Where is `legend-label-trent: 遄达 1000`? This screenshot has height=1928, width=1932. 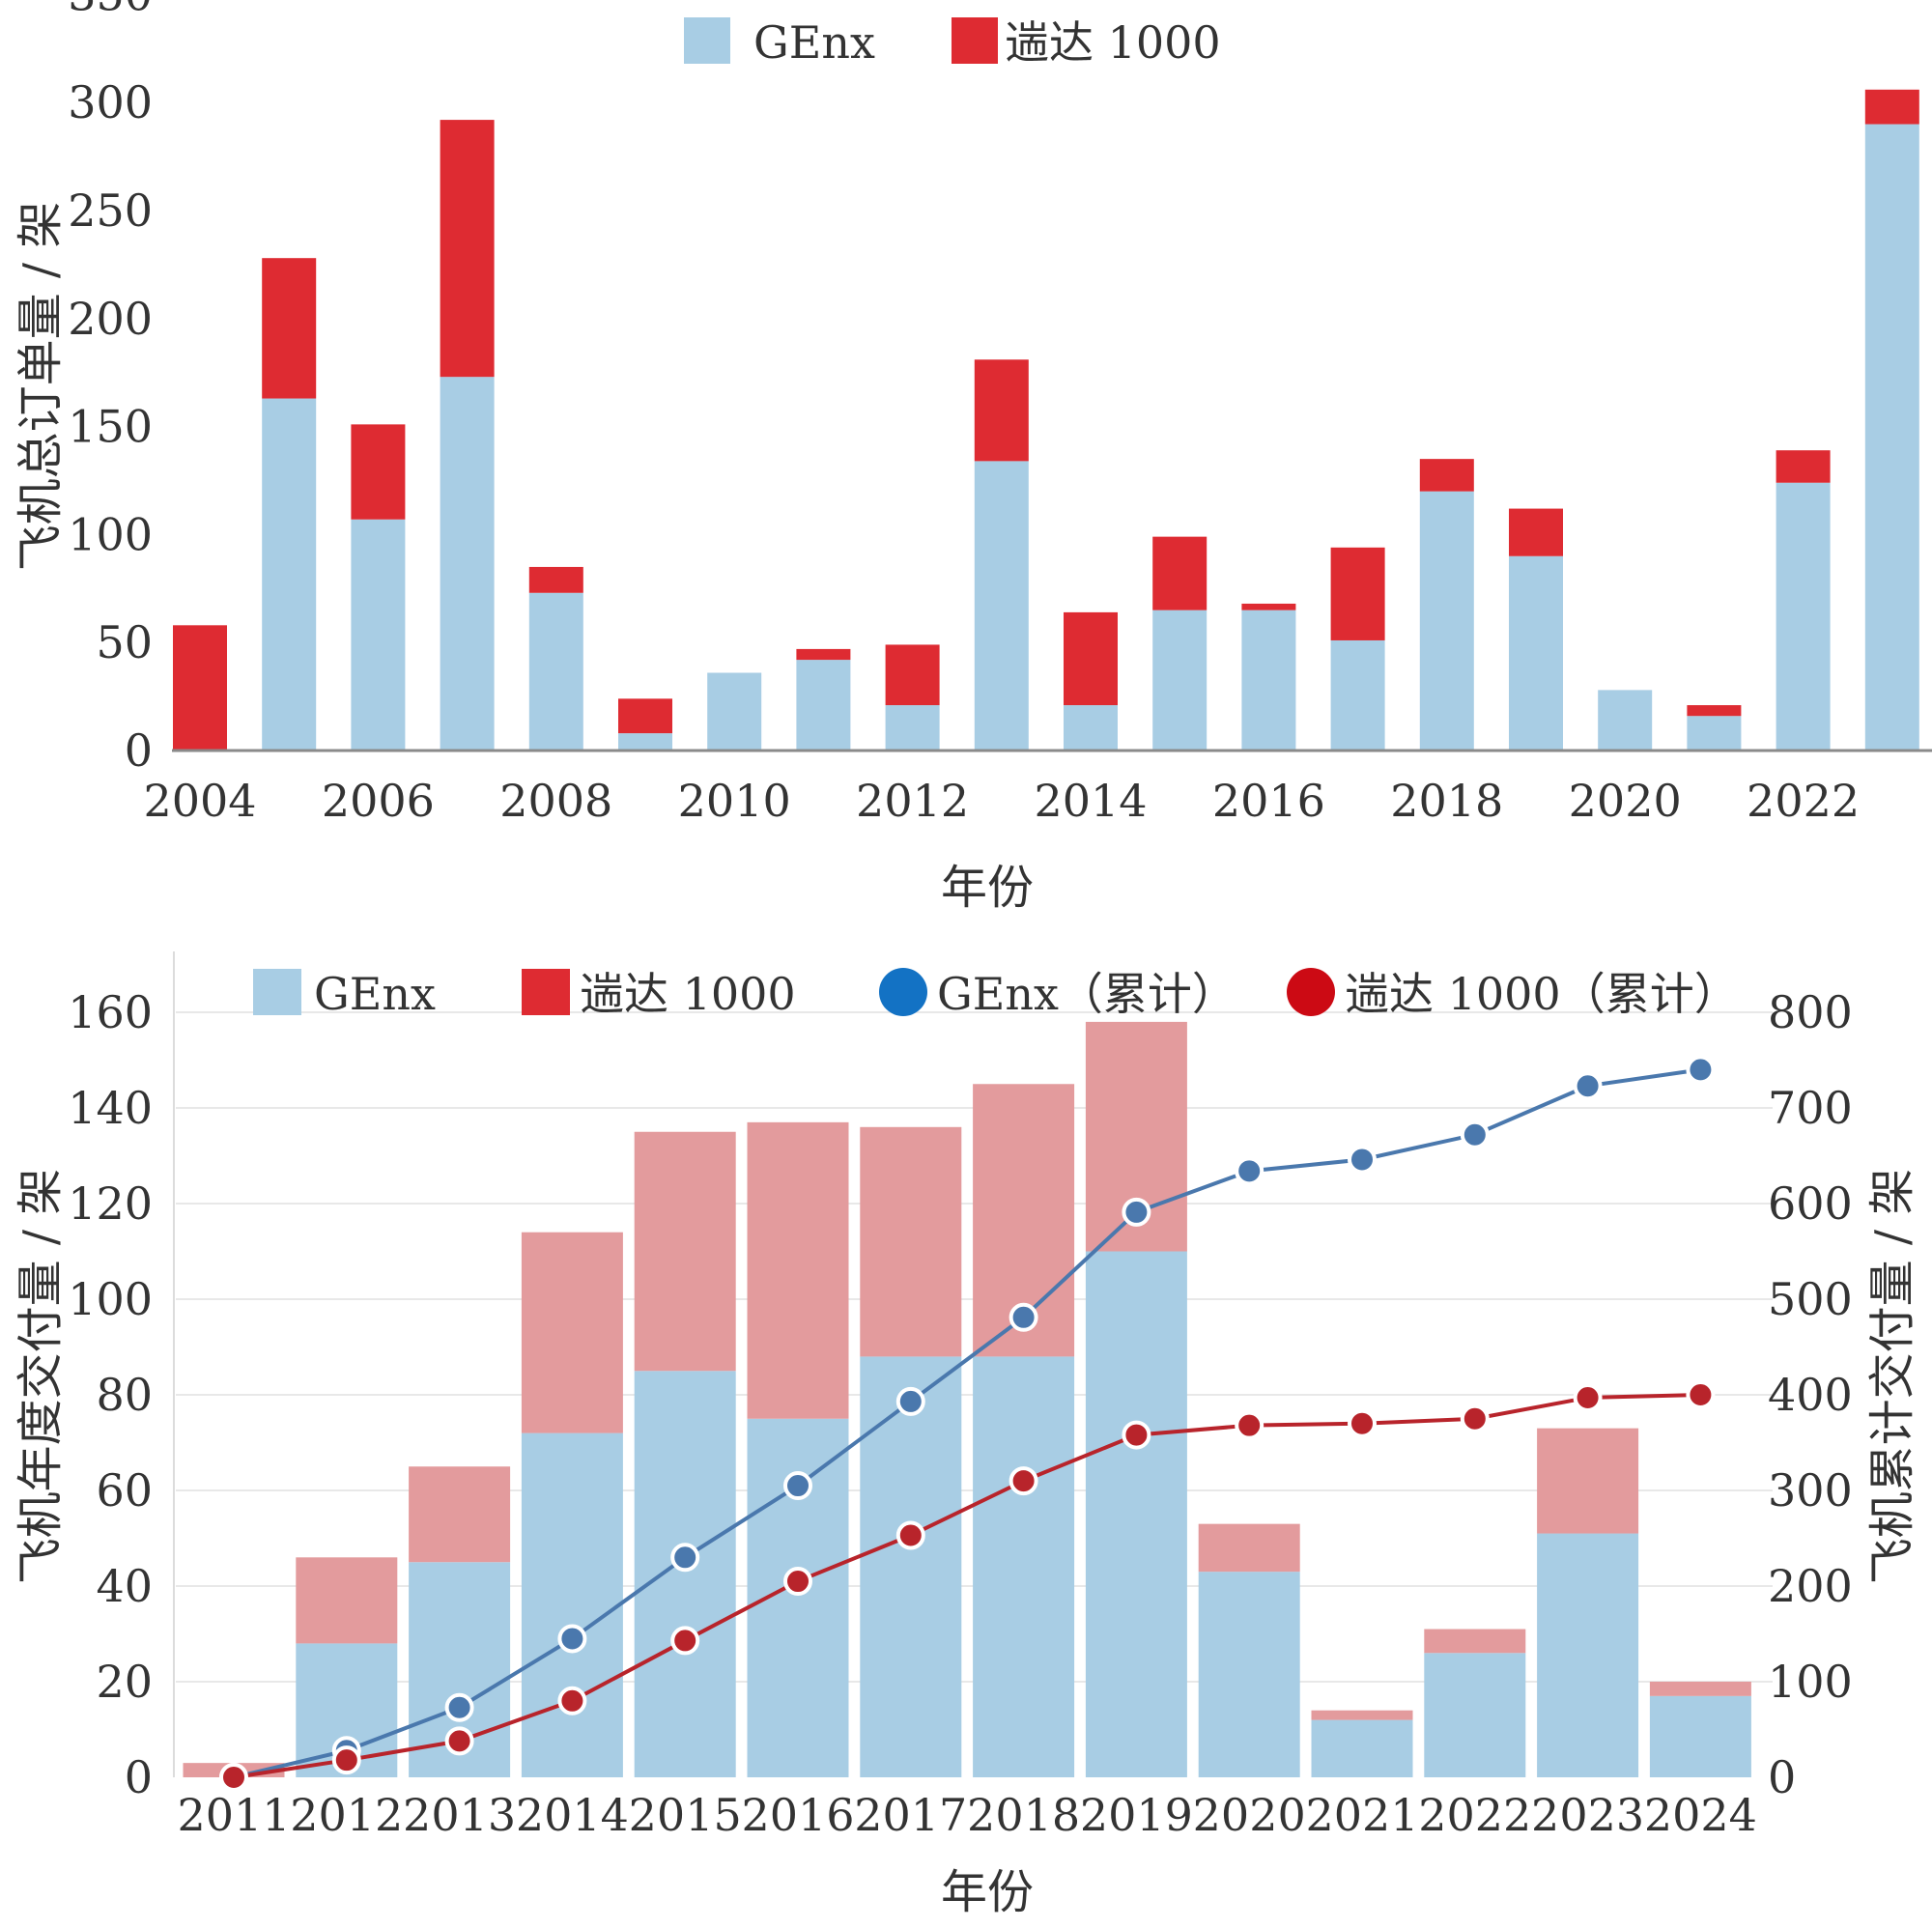
legend-label-trent: 遄达 1000 is located at coordinates (1113, 43).